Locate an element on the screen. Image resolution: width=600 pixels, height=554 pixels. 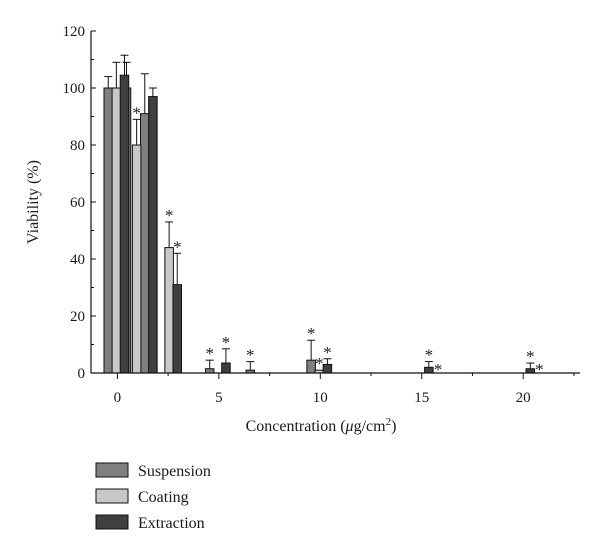
x-tick-label: 10 is located at coordinates (320, 398).